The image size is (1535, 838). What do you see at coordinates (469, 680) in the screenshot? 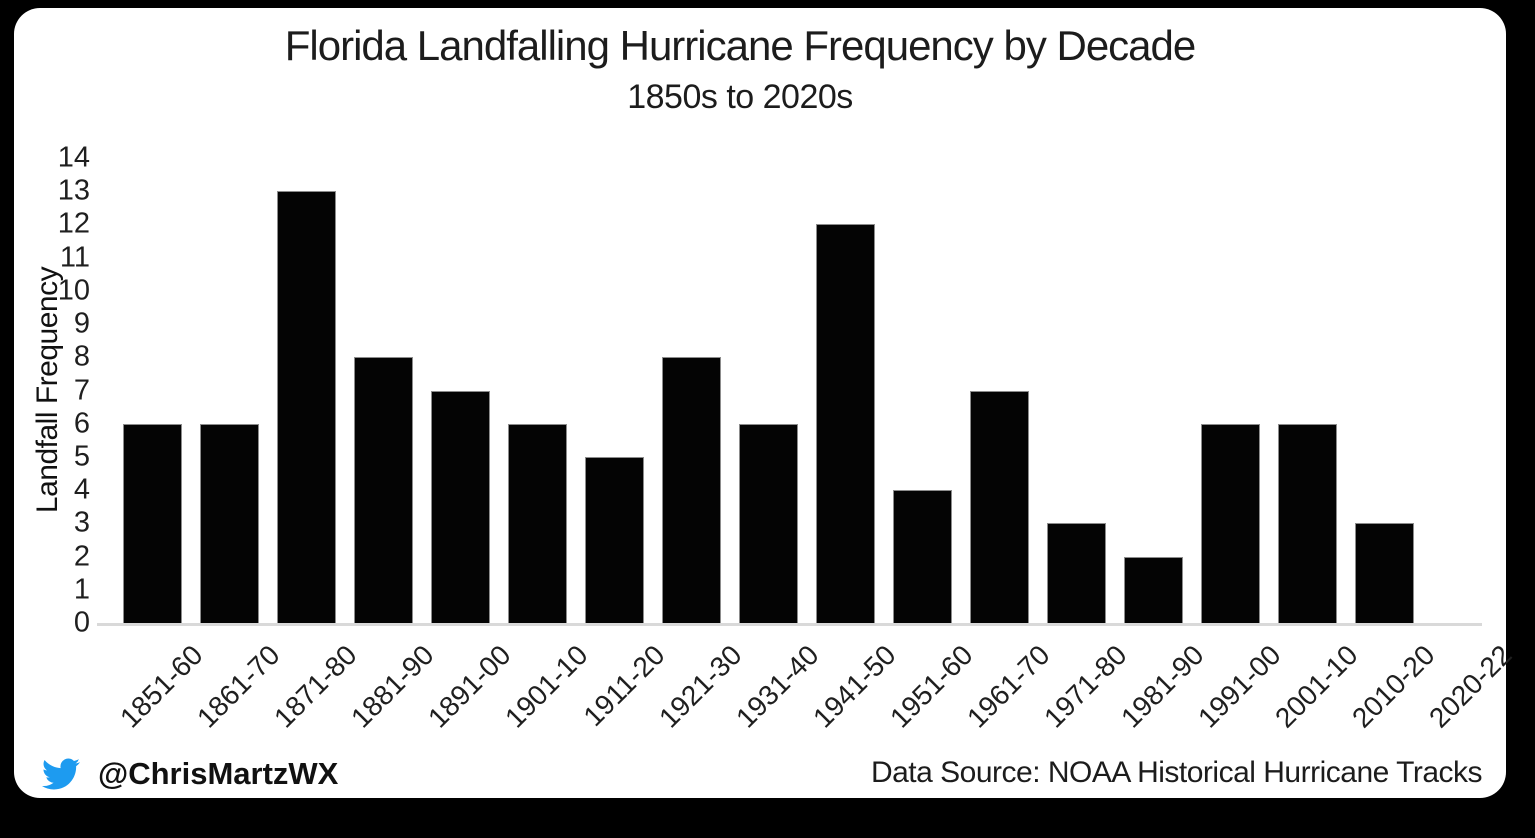
I see `x-tick-slot: 1891-00` at bounding box center [469, 680].